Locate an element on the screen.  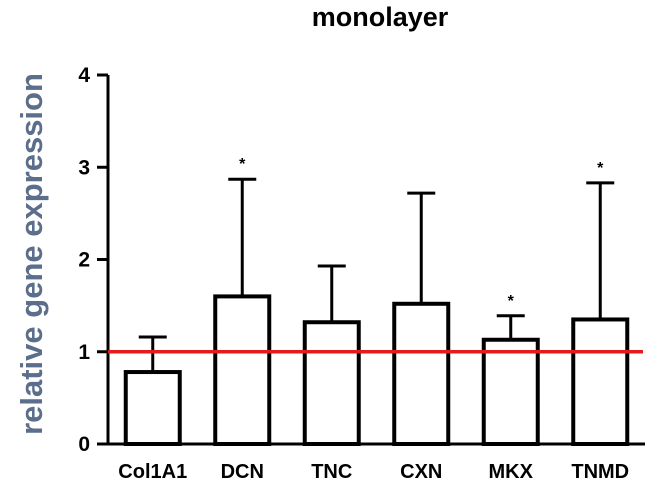
x-tick-label: CXN is located at coordinates (421, 472).